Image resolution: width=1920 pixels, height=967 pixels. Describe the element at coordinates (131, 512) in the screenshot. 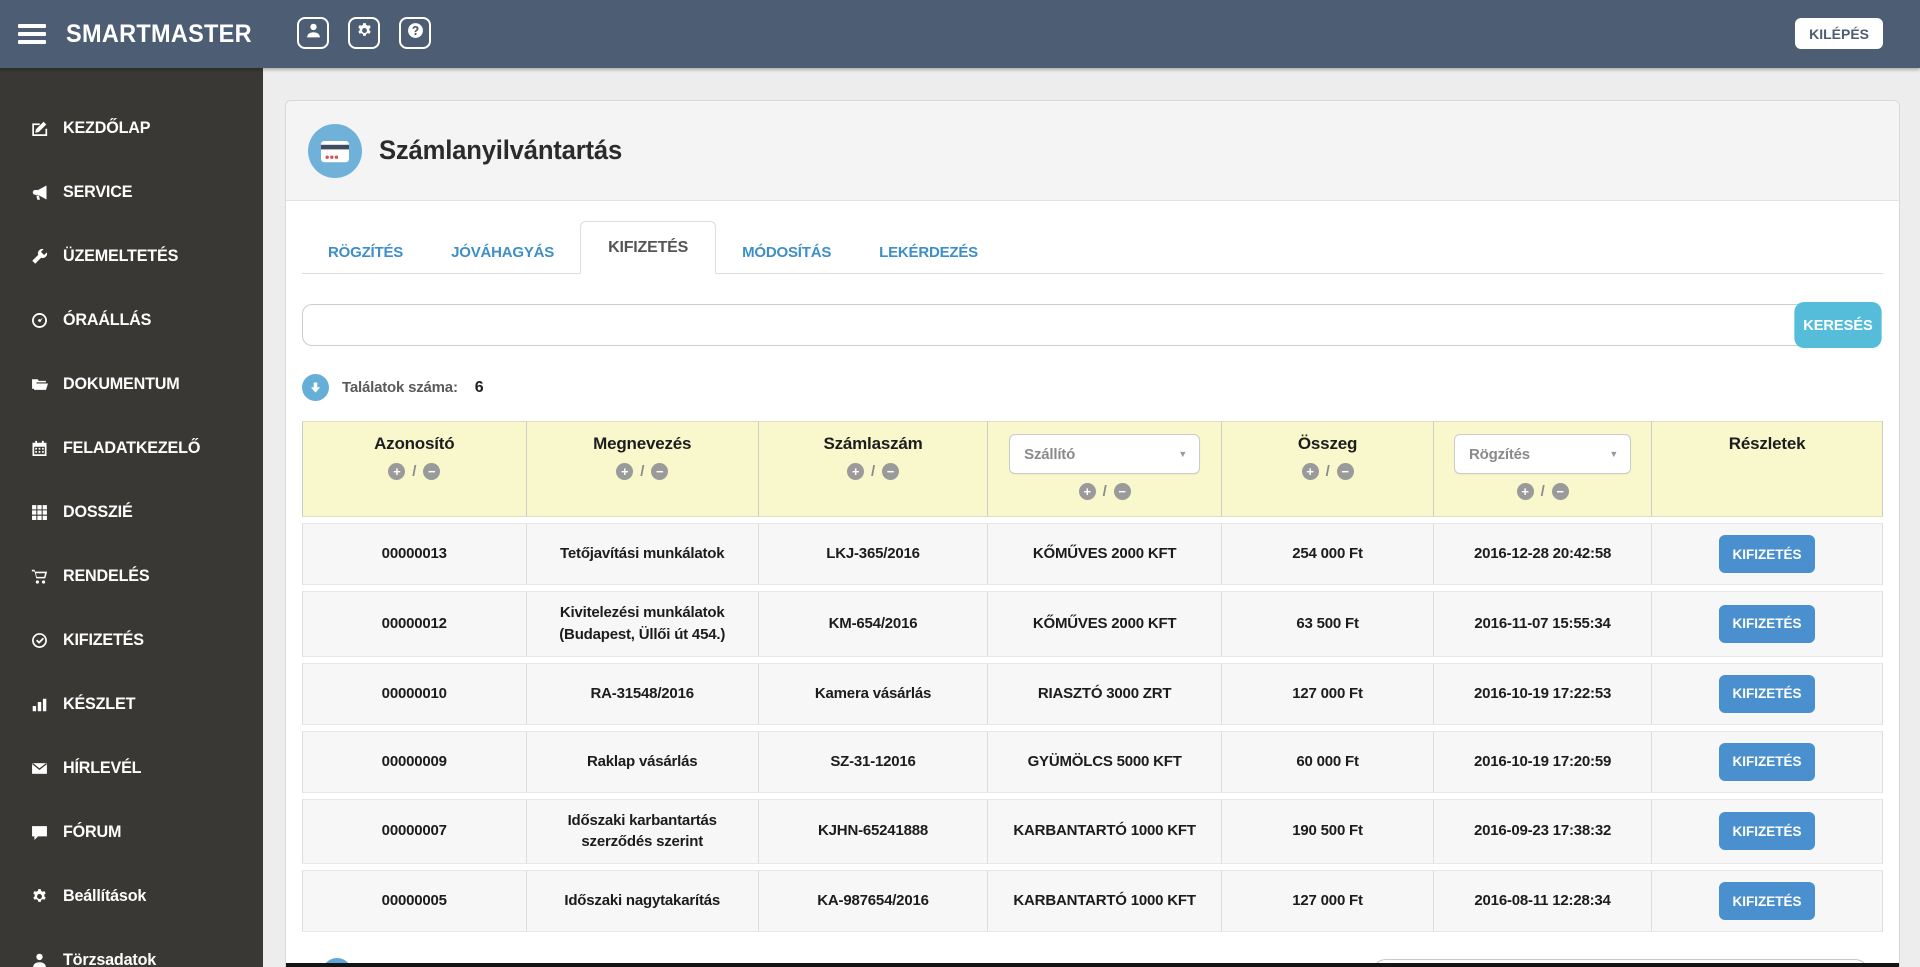

I see `sidebar-item-dosszie: DOSSZIÉ` at that location.